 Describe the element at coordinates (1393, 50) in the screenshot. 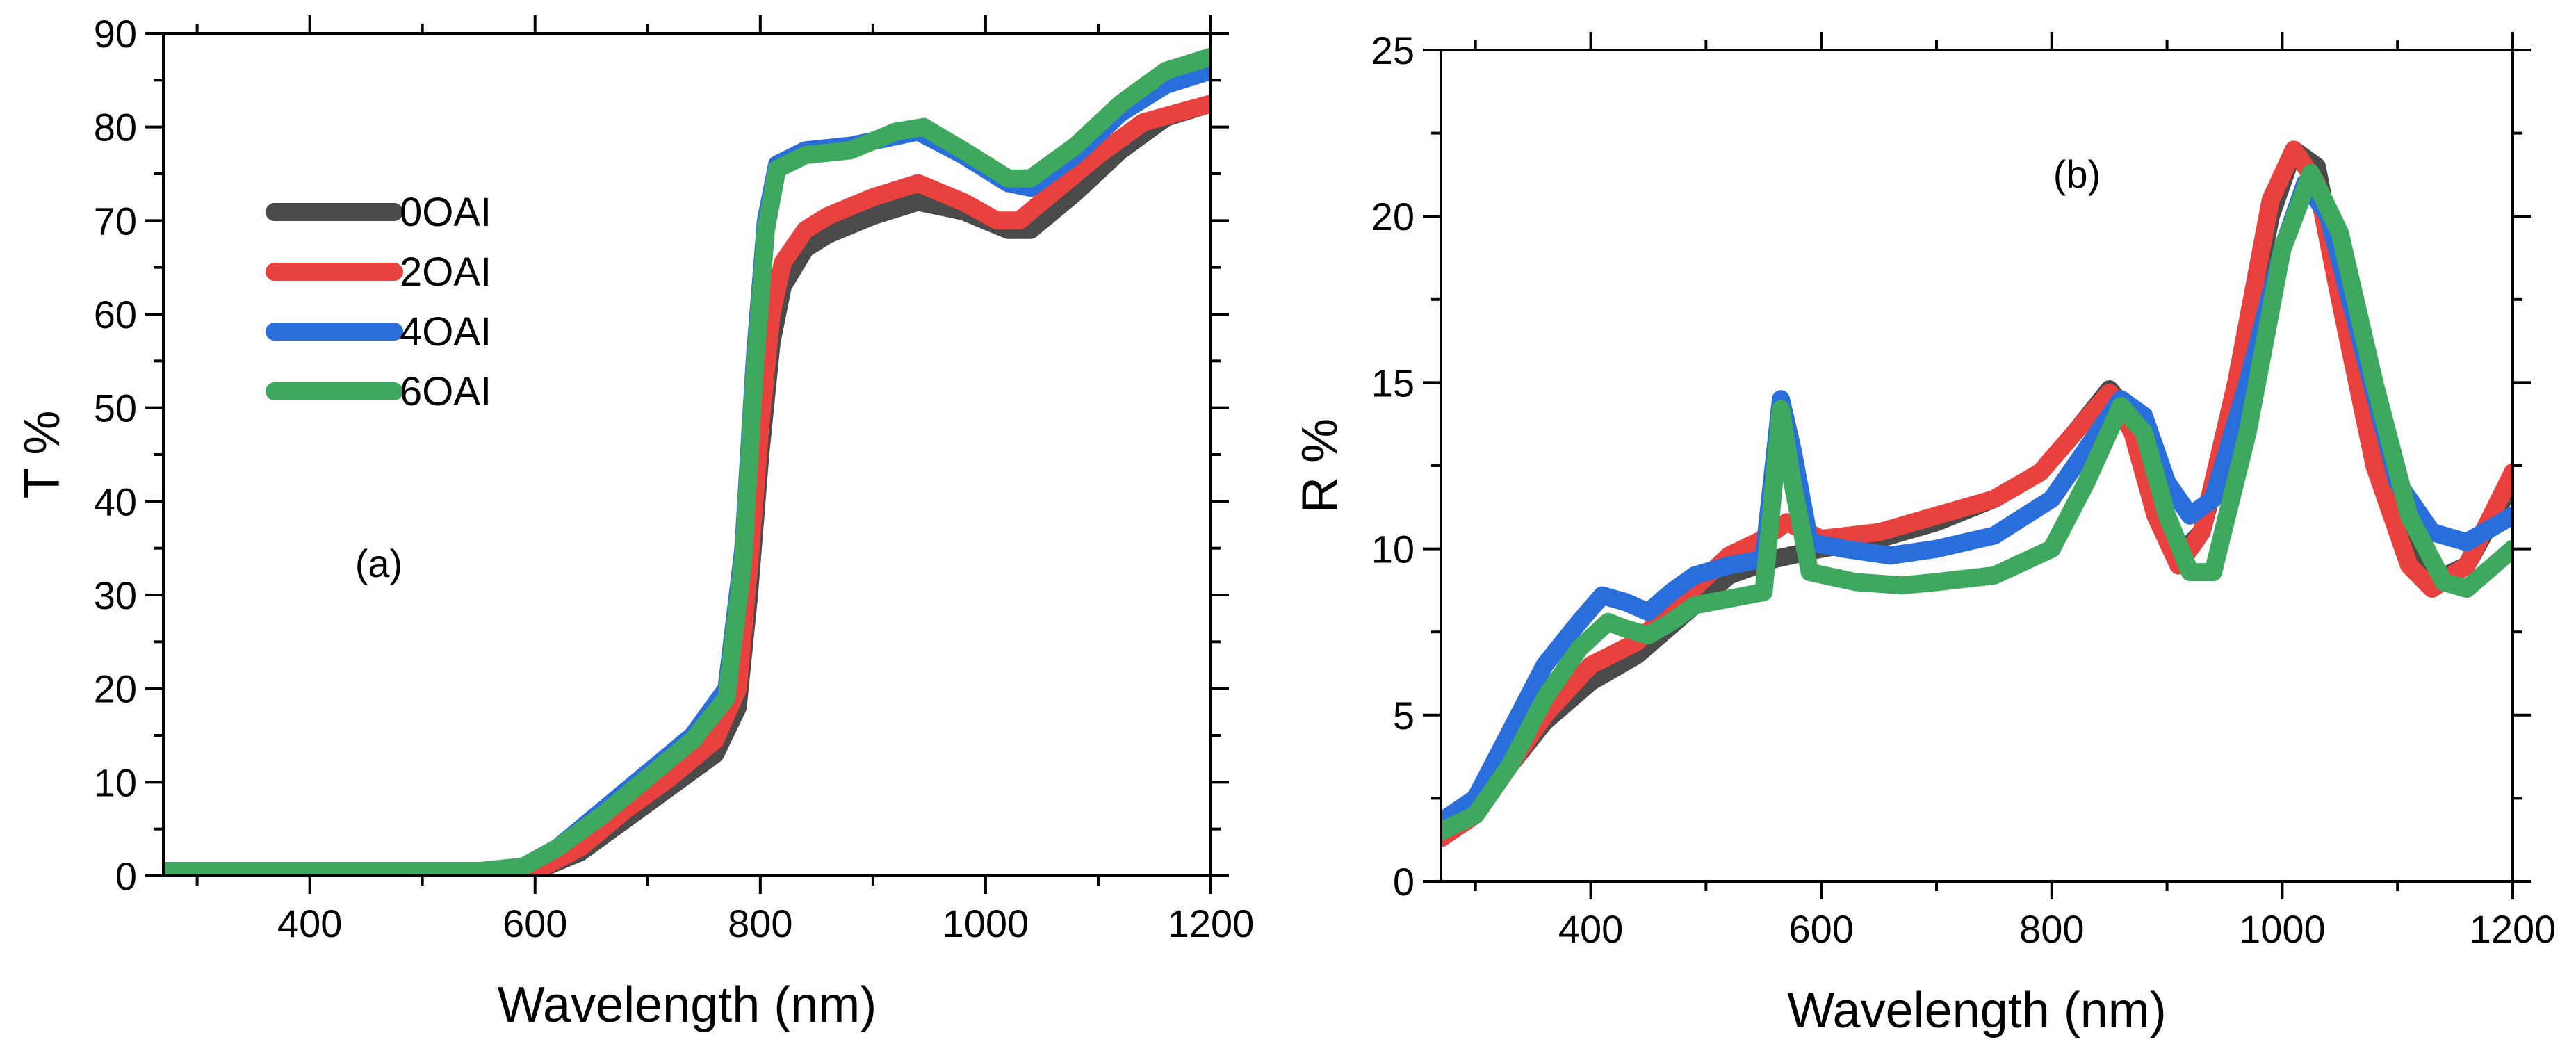

I see `y-tick-label: 25` at that location.